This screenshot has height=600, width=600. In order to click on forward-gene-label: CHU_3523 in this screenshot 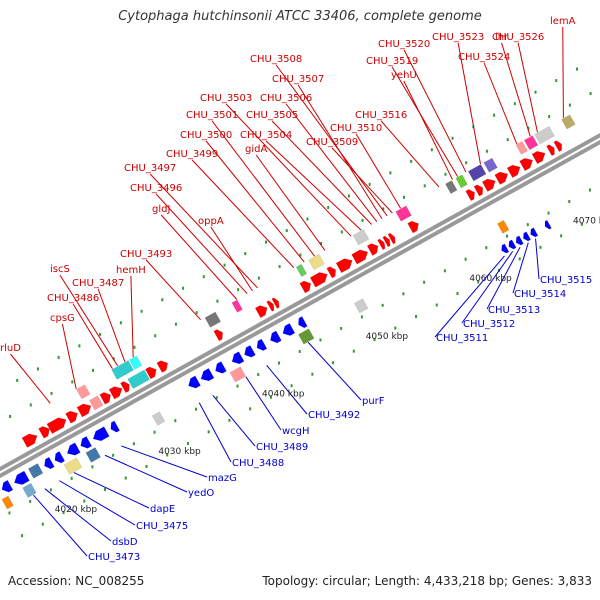, I will do `click(458, 37)`.